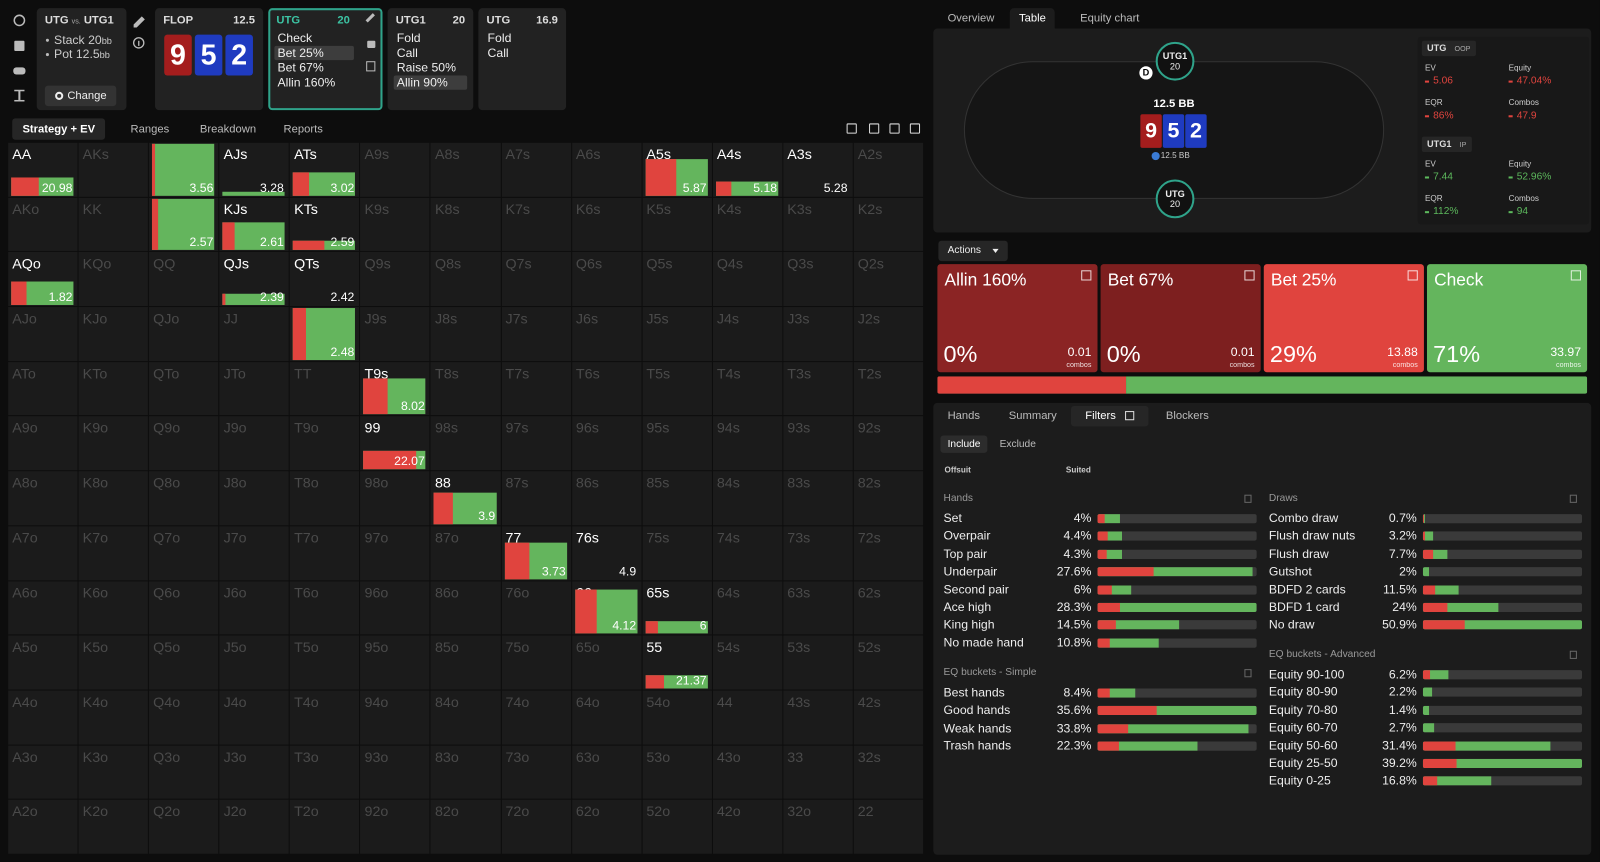 The width and height of the screenshot is (1600, 862). I want to click on hand-cell: 96s, so click(606, 443).